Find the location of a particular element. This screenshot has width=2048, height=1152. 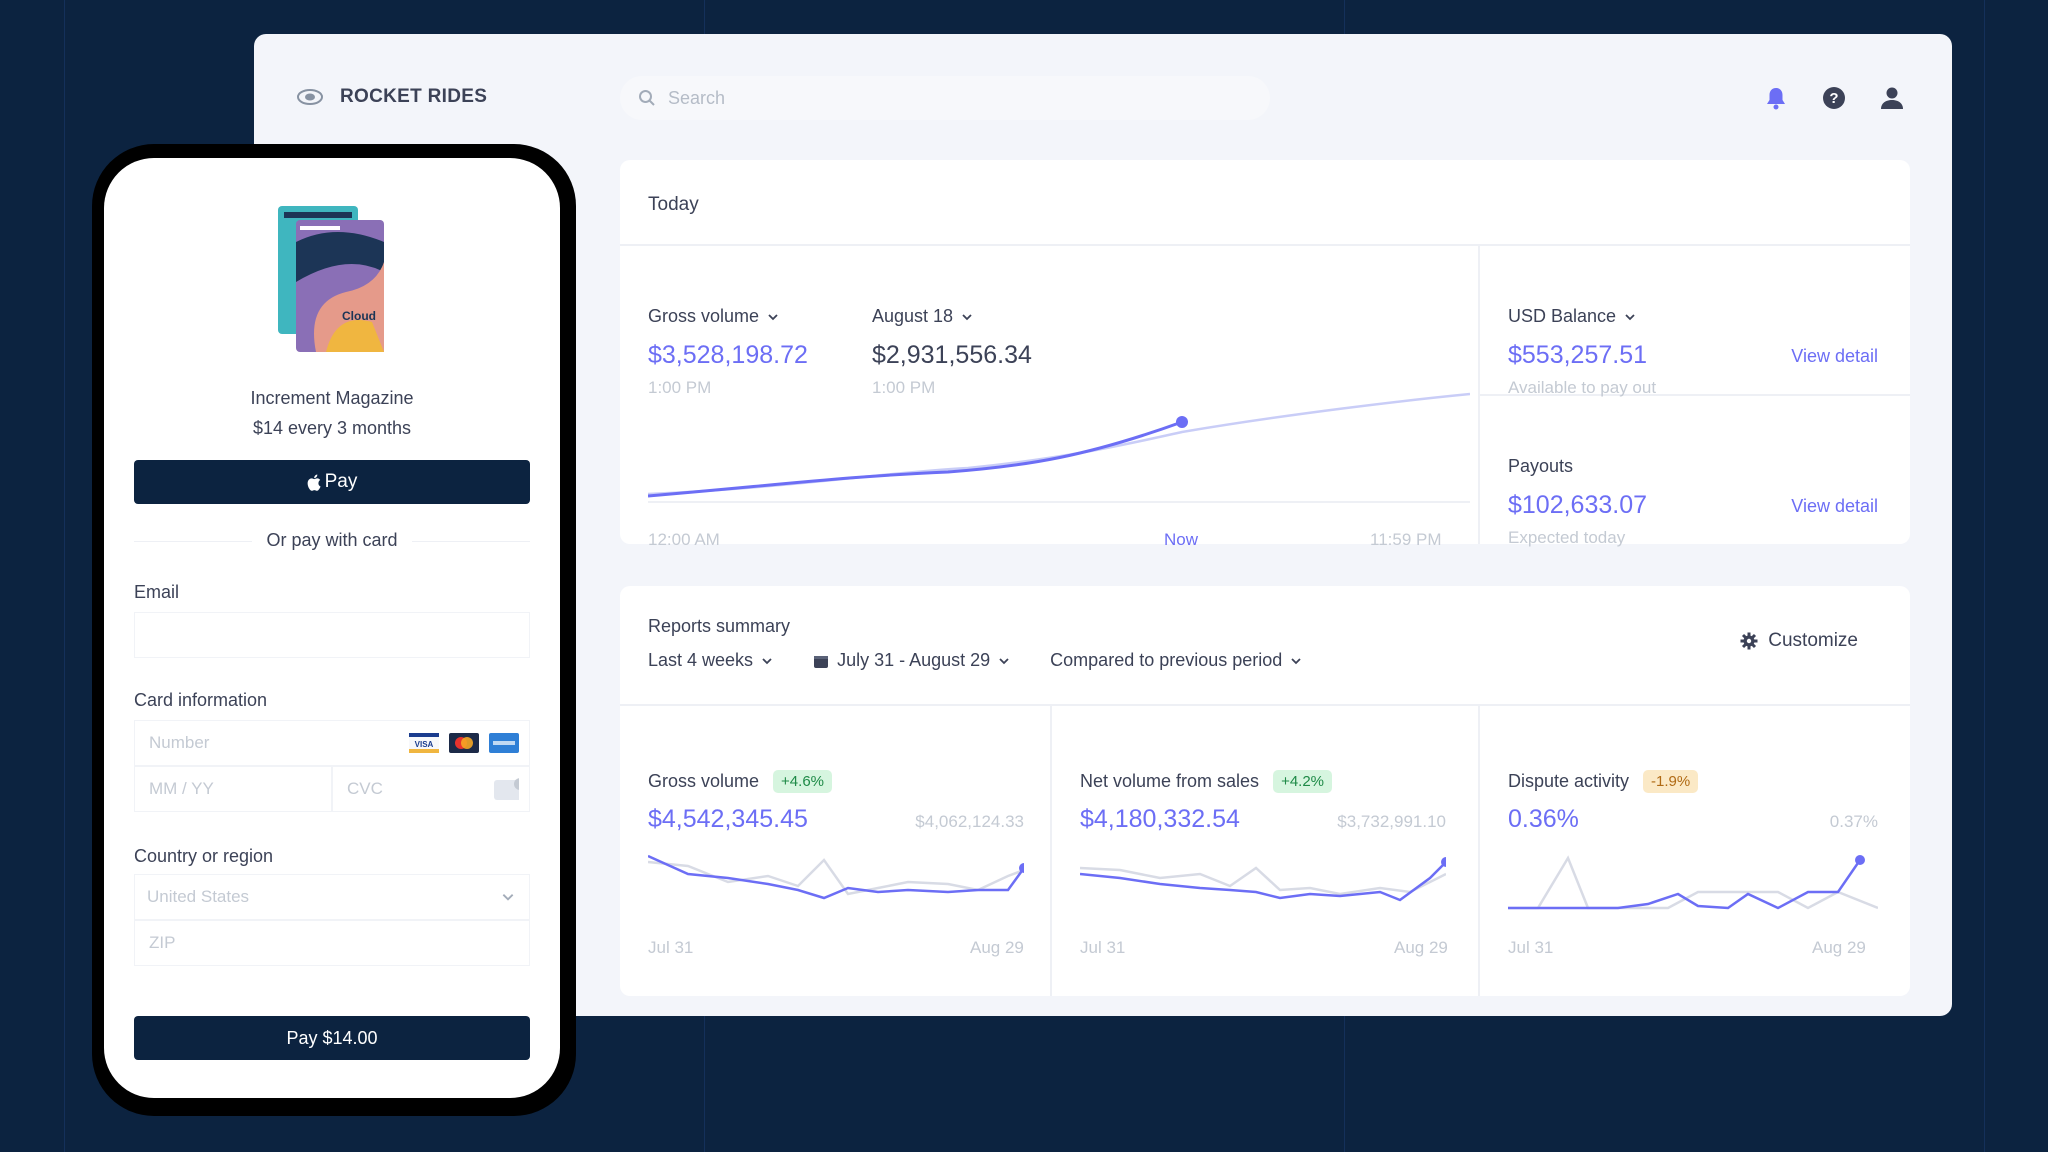

compare-date-dropdown: August 18 is located at coordinates (922, 316).